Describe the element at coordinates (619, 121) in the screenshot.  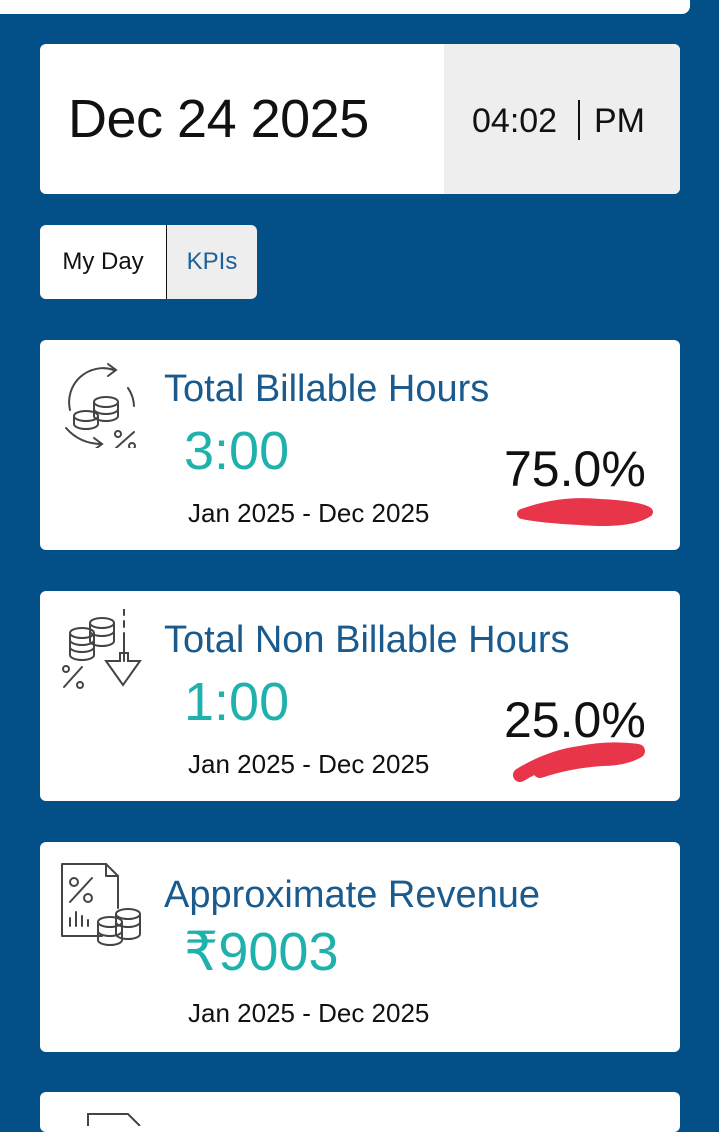
I see `am-pm-indicator: PM` at that location.